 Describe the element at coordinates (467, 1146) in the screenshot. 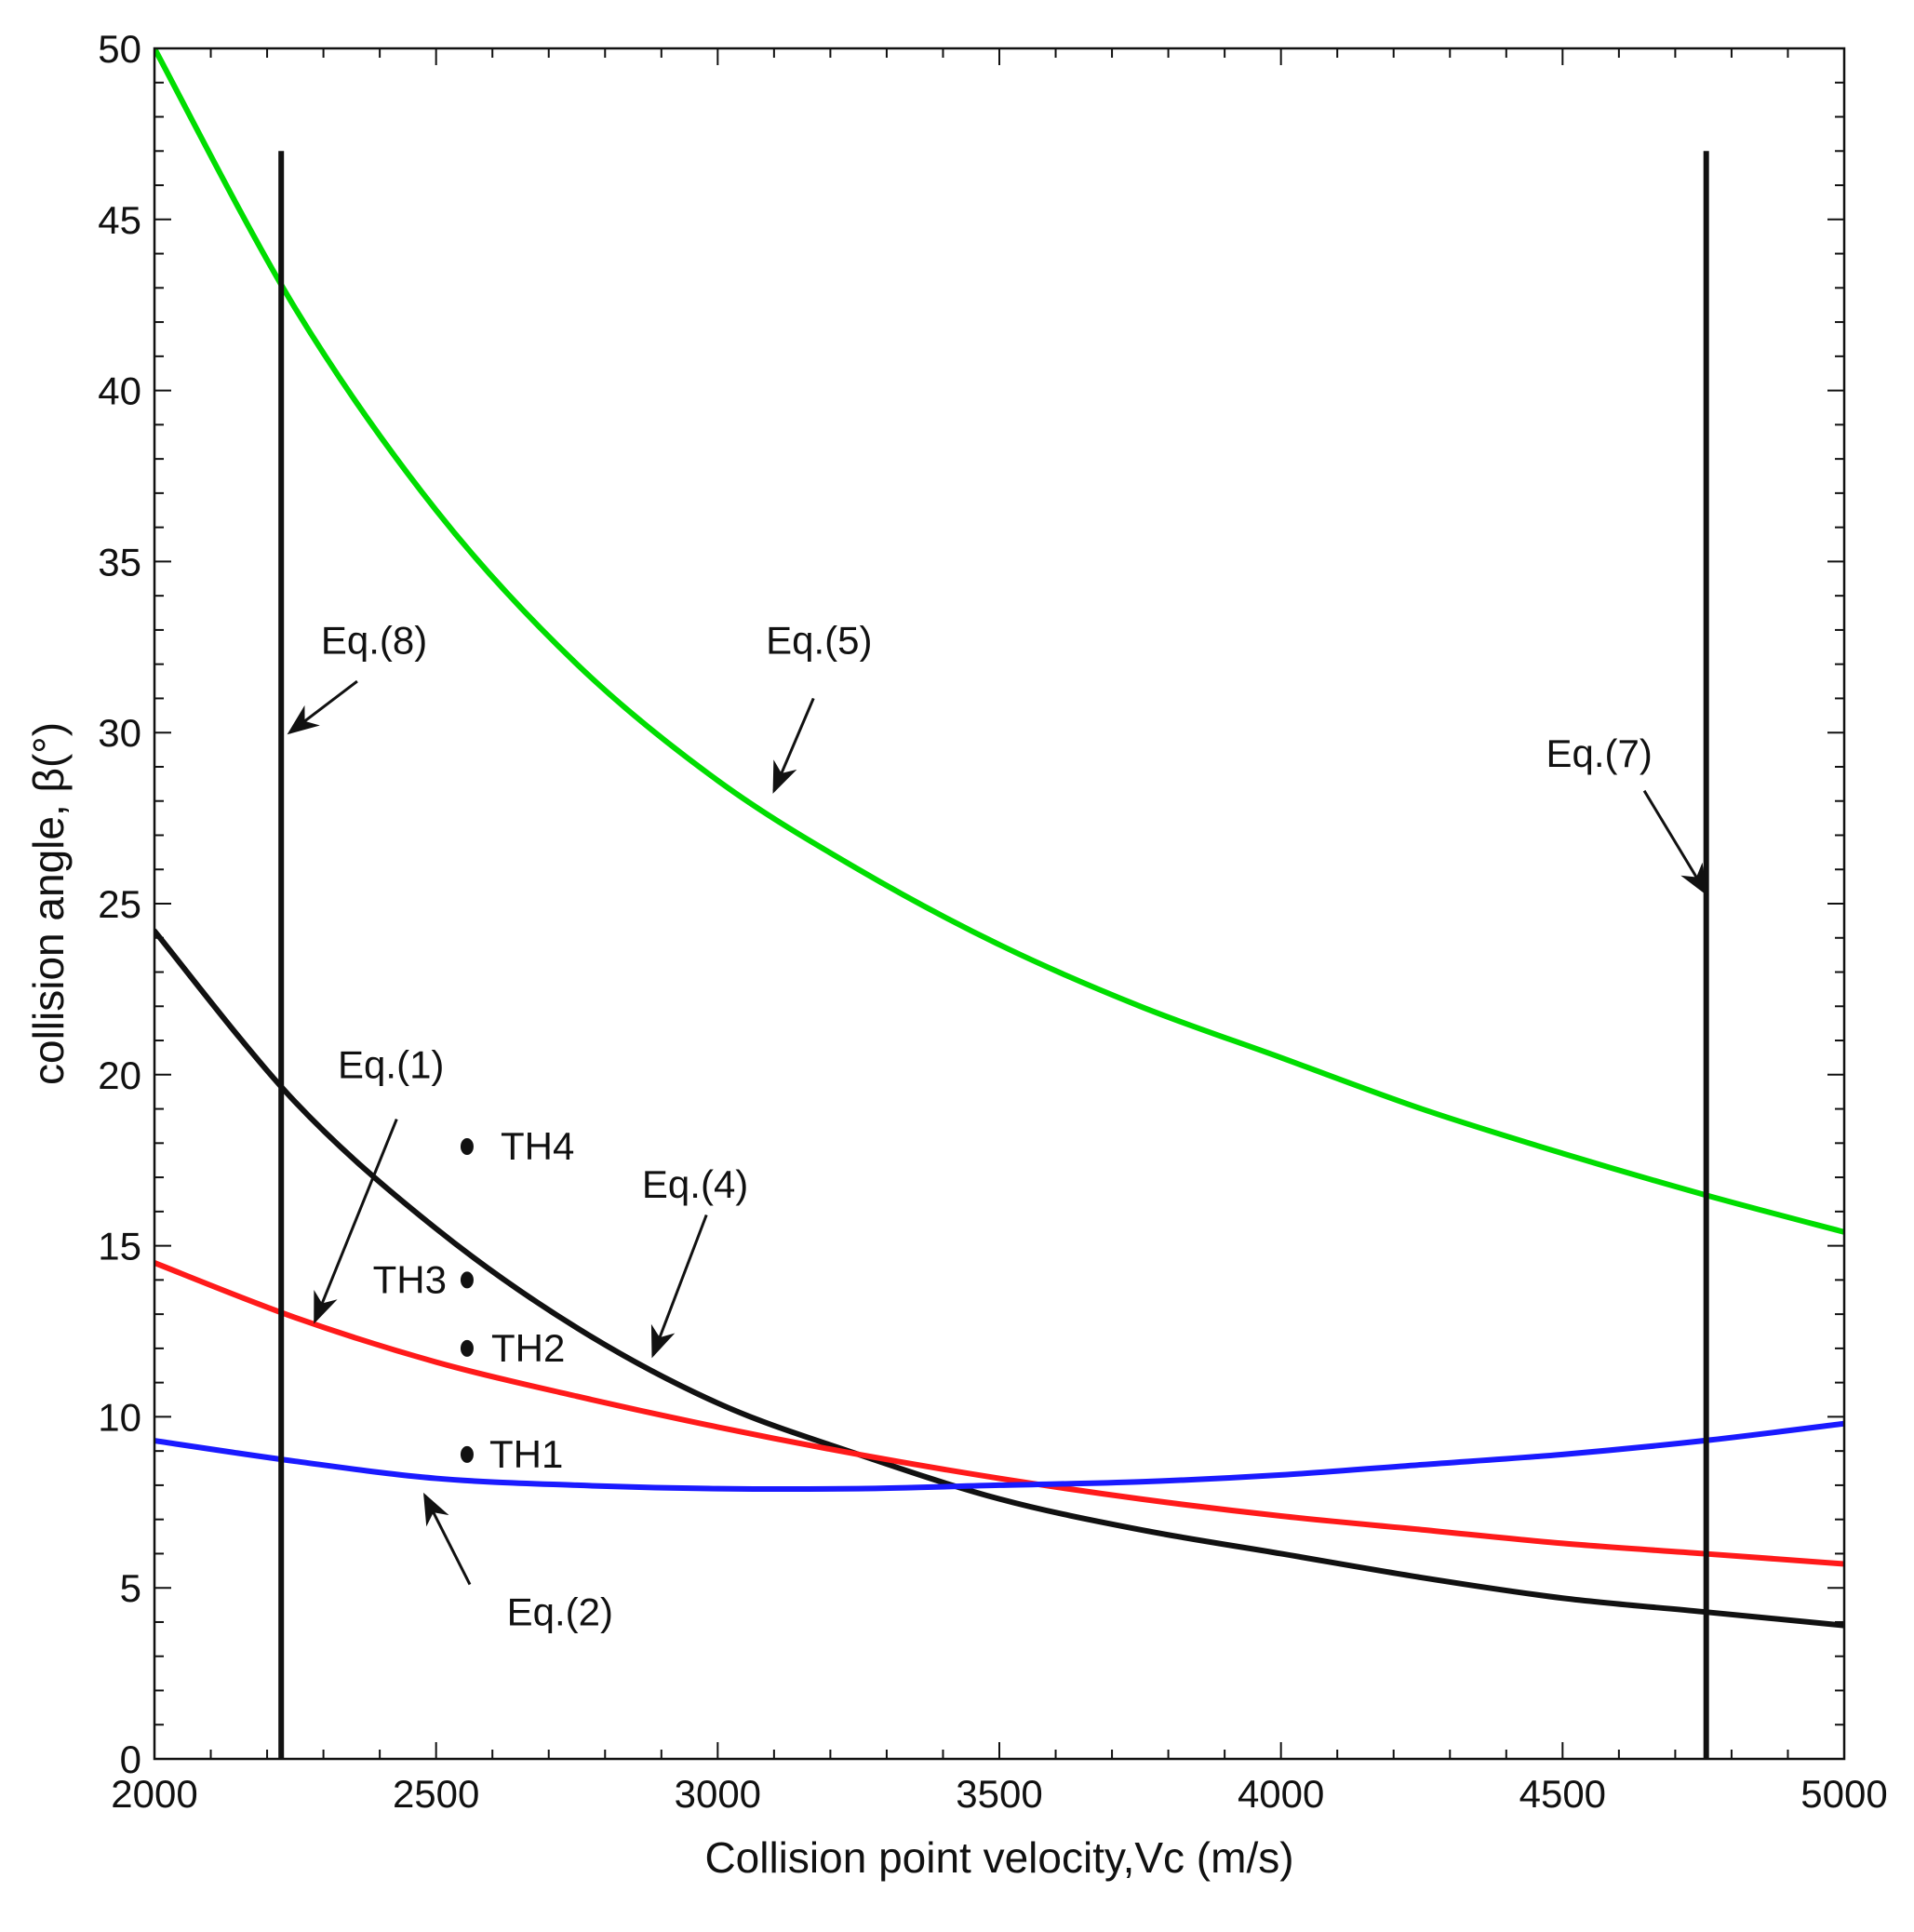

I see `data-point-th4` at that location.